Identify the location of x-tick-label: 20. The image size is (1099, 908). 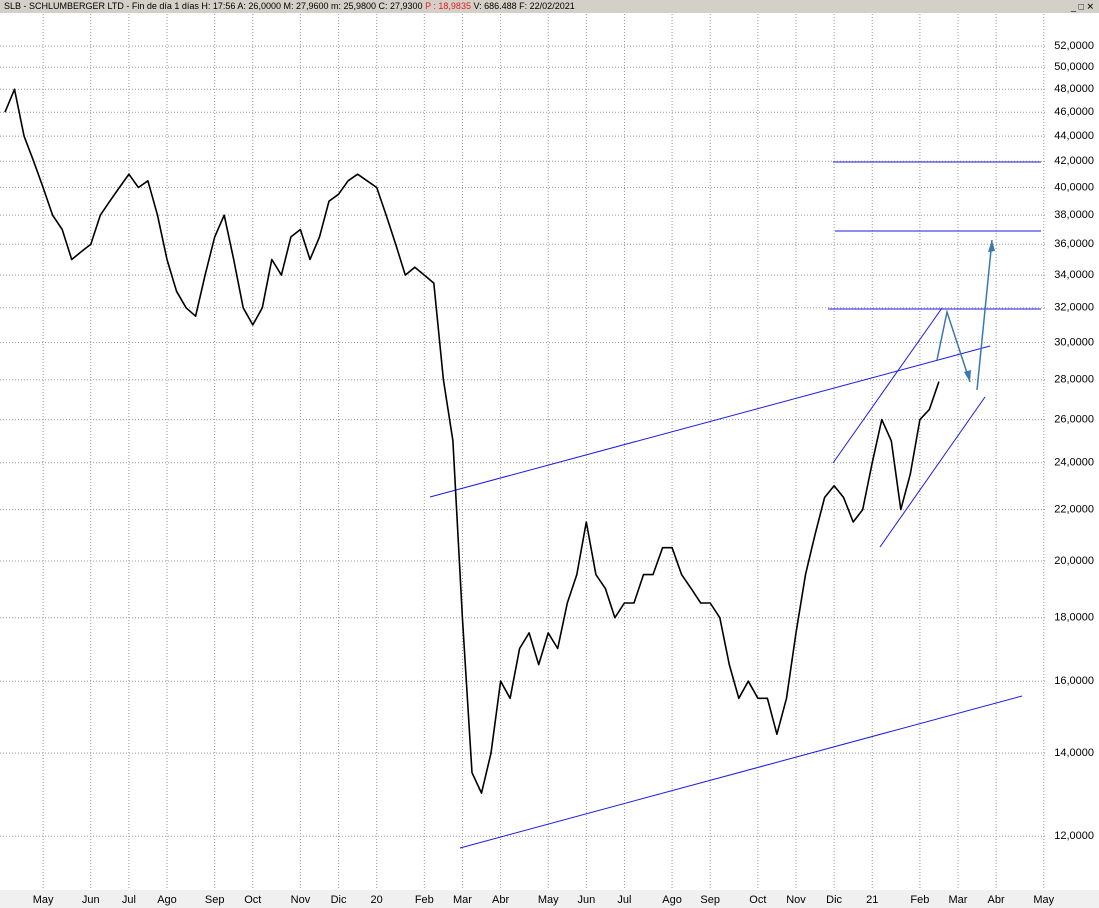
(377, 900).